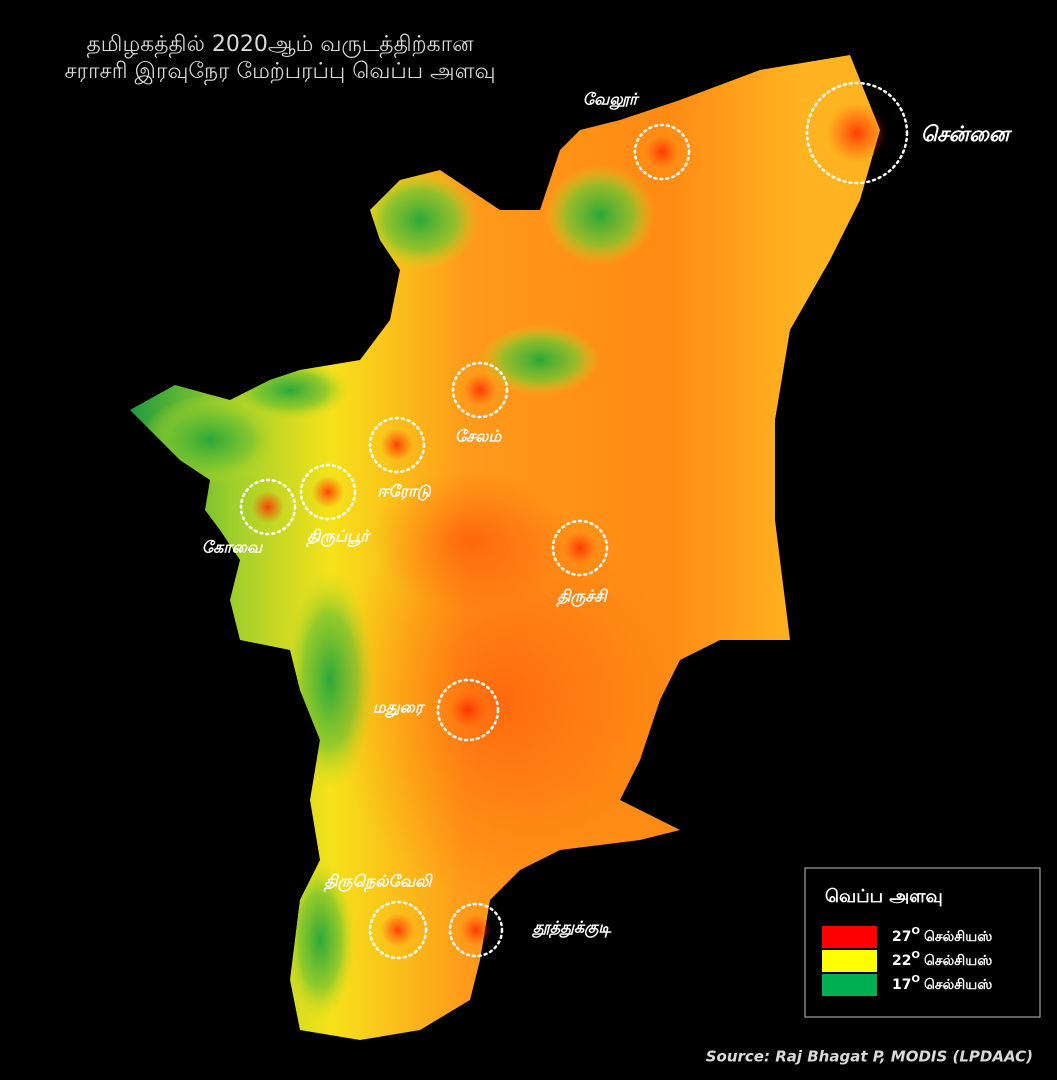  What do you see at coordinates (399, 708) in the screenshot?
I see `city-label: மதுரை` at bounding box center [399, 708].